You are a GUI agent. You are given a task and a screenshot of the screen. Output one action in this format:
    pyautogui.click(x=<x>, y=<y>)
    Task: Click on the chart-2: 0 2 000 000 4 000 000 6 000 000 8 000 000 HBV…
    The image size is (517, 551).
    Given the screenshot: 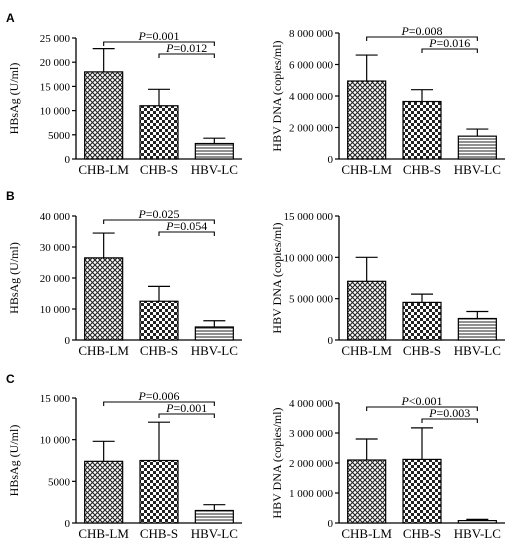 What is the action you would take?
    pyautogui.click(x=387, y=100)
    